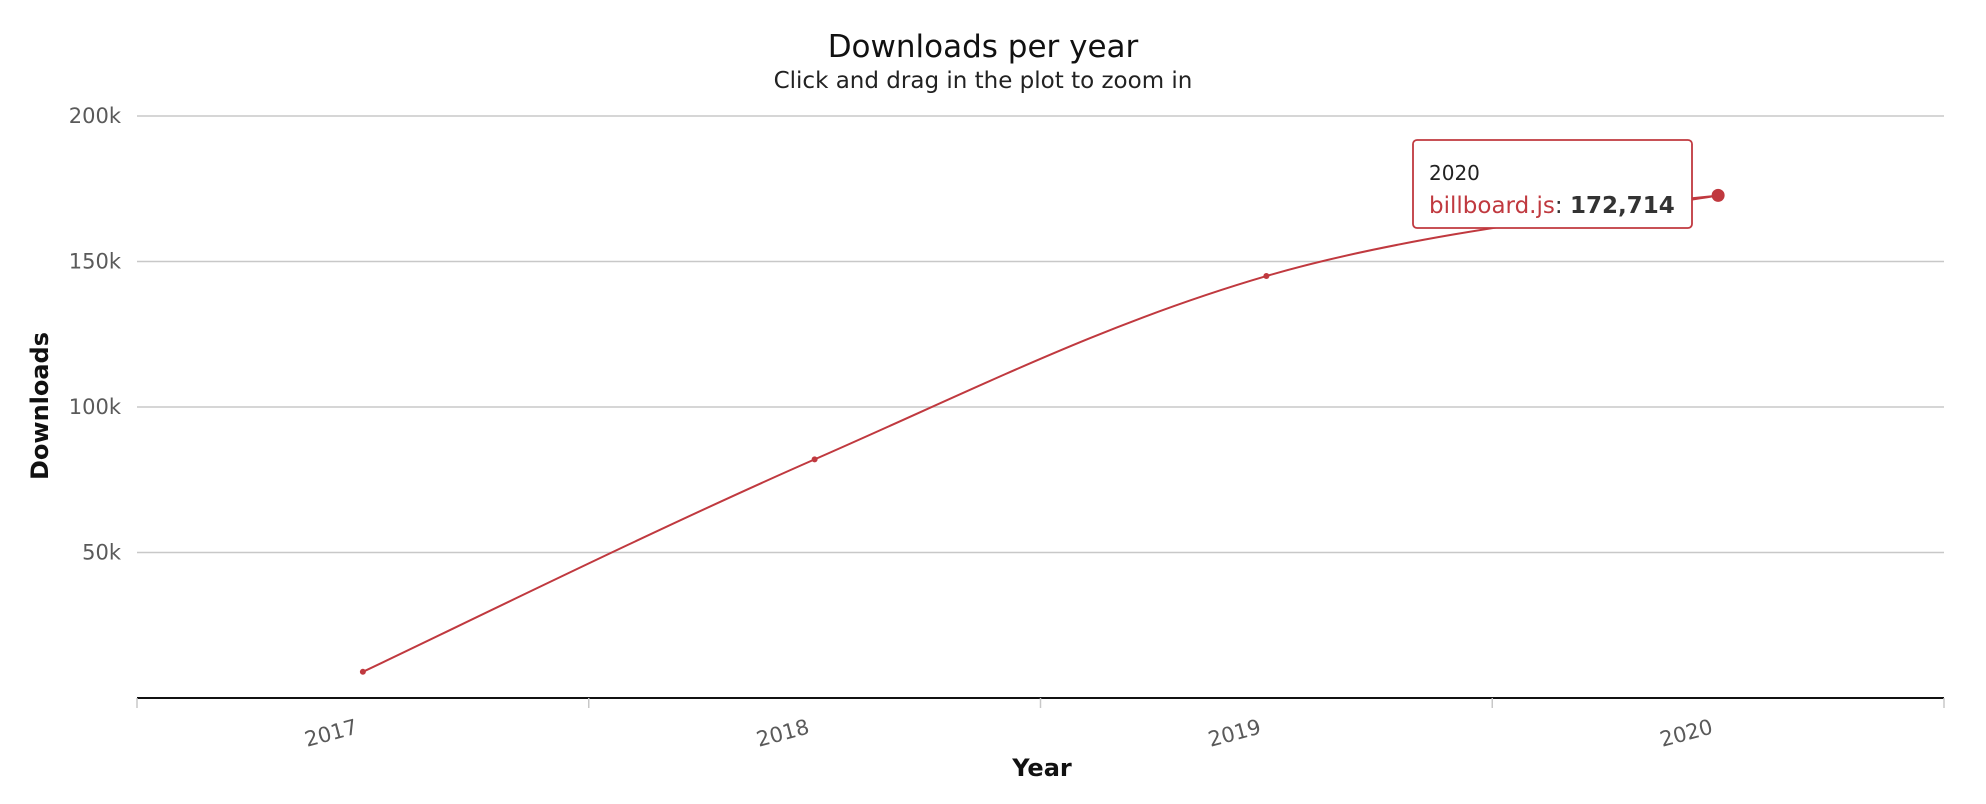 The width and height of the screenshot is (1986, 804). What do you see at coordinates (983, 81) in the screenshot?
I see `chart-subtitle: Click and drag in the plot to zoom in` at bounding box center [983, 81].